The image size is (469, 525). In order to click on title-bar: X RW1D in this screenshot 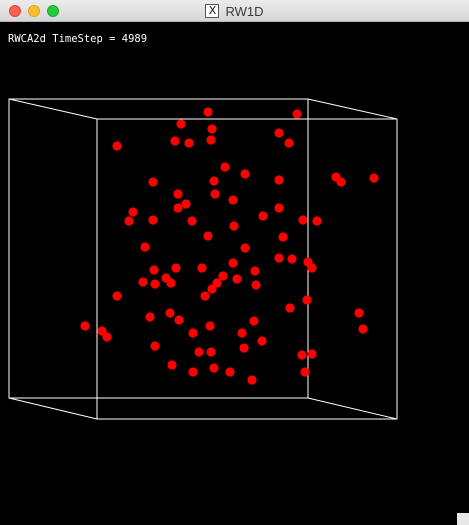, I will do `click(234, 11)`.